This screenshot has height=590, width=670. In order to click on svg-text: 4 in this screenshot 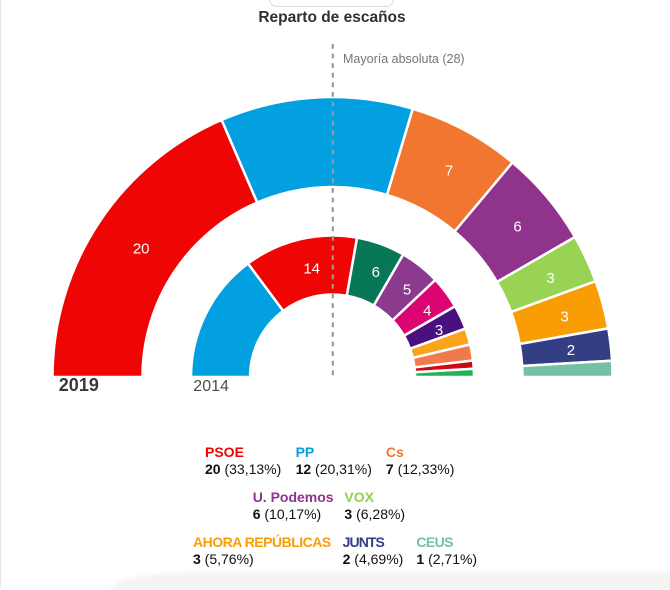, I will do `click(427, 311)`.